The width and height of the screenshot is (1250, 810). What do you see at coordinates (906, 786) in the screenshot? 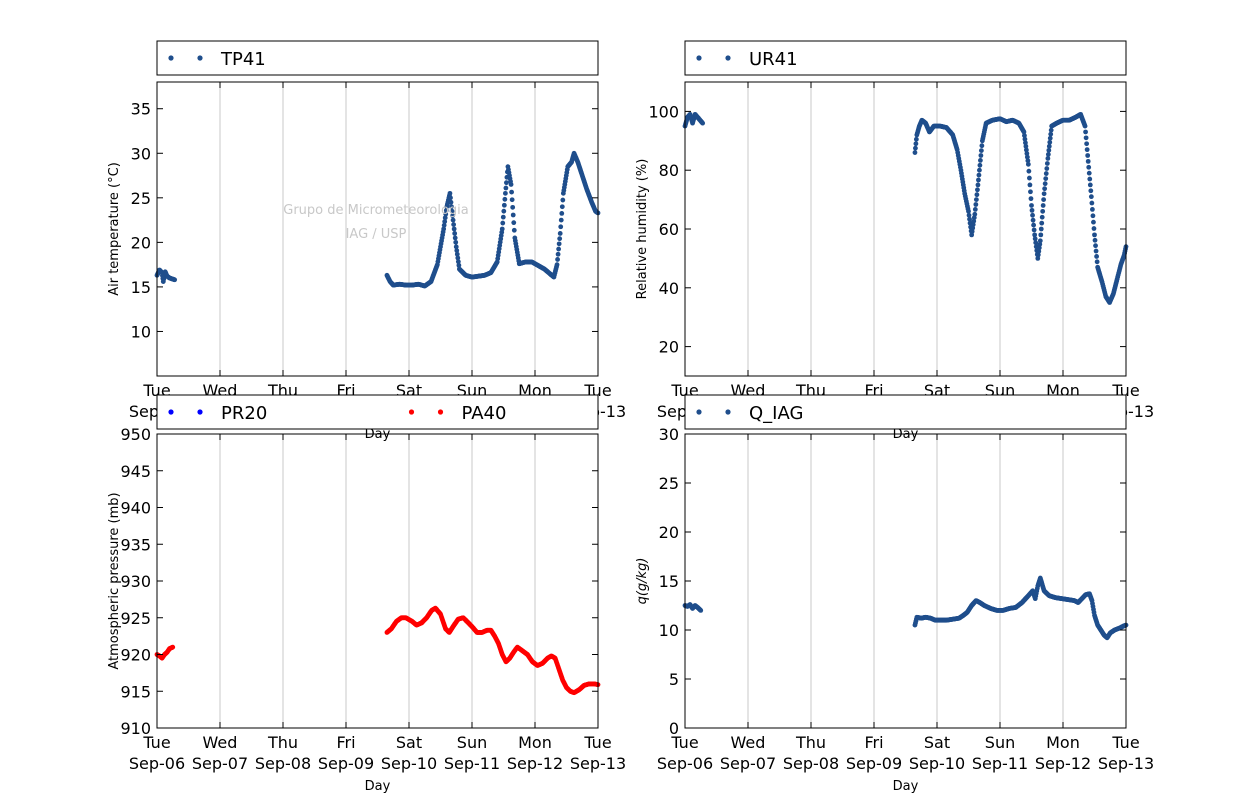
I see `x-axis-label: Day` at bounding box center [906, 786].